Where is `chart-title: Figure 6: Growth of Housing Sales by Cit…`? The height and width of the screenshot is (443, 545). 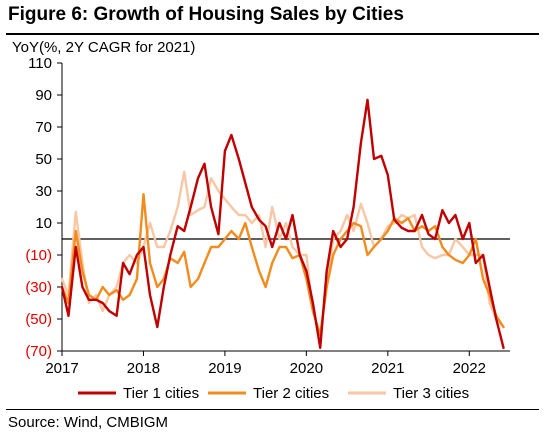
chart-title: Figure 6: Growth of Housing Sales by Cit… is located at coordinates (206, 14).